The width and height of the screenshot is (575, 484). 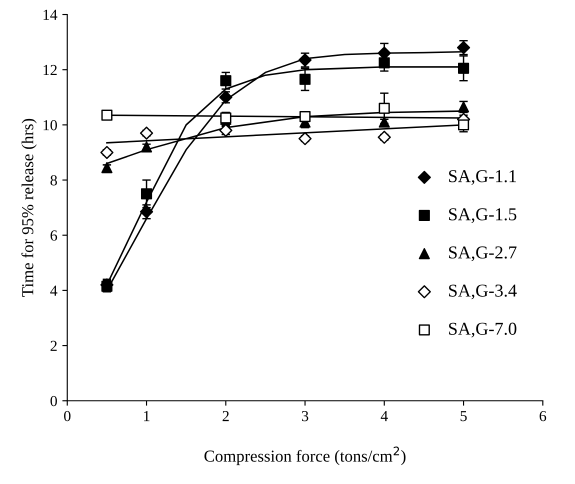 I want to click on y-tick-label: 4, so click(x=54, y=291).